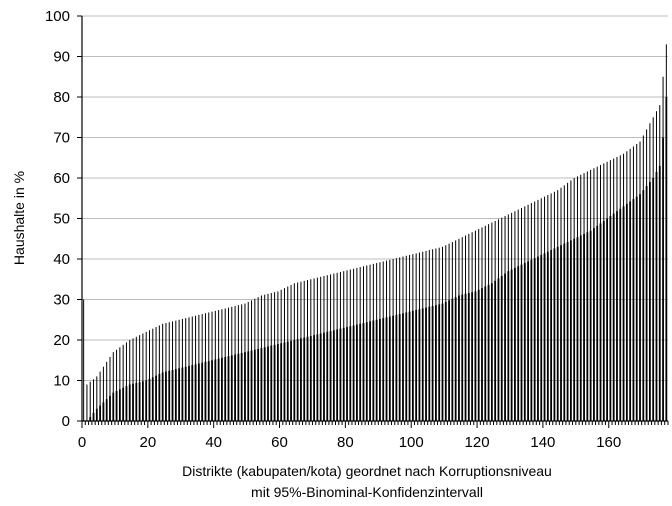  What do you see at coordinates (367, 492) in the screenshot?
I see `x-axis-title-line-2: mit 95%-Binominal-Konfidenzintervall` at bounding box center [367, 492].